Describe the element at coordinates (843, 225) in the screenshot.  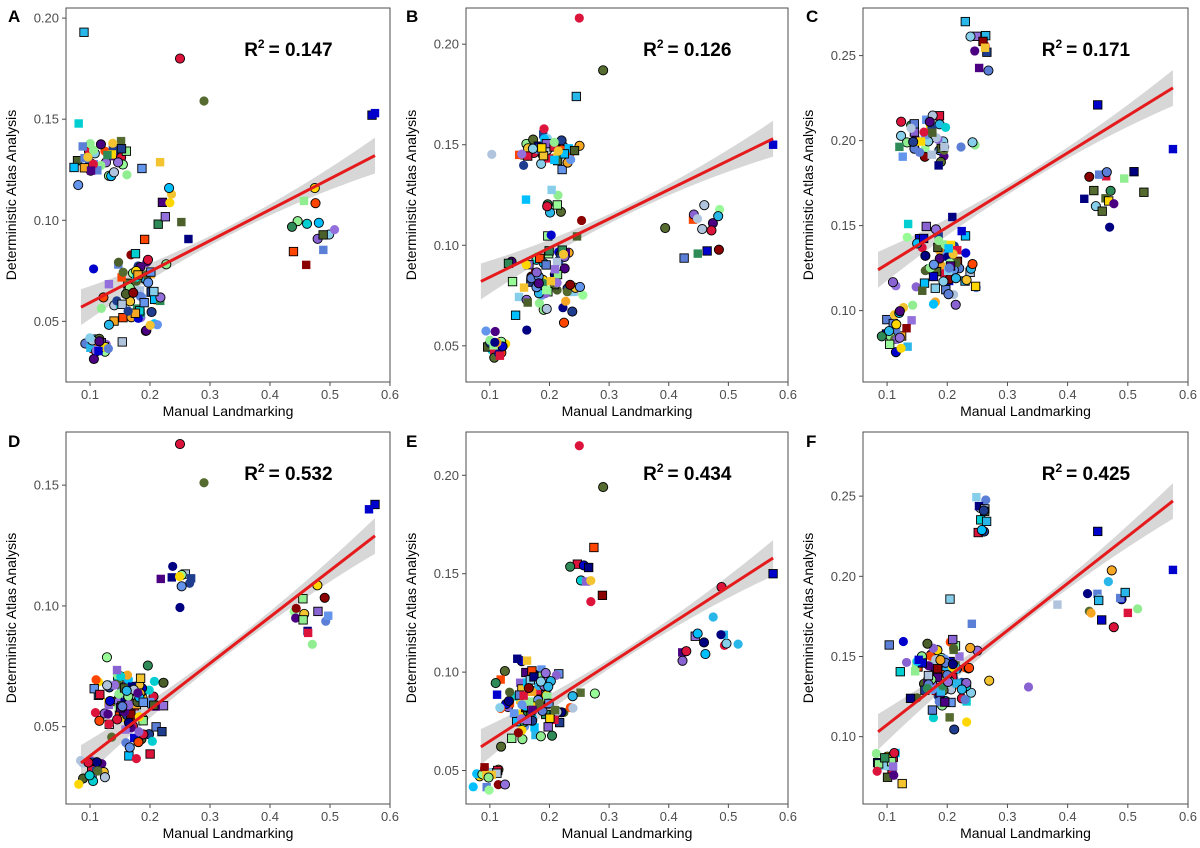
I see `y-tick-label: 0.15` at that location.